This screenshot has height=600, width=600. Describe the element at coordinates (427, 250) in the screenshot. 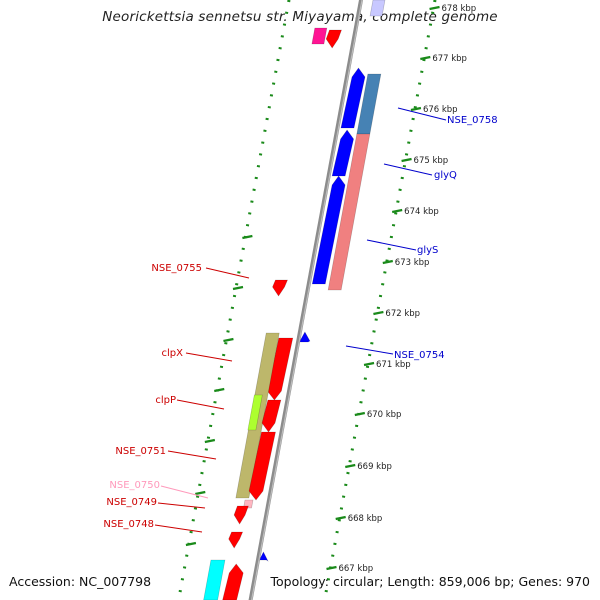

I see `gene-label: glyS` at that location.